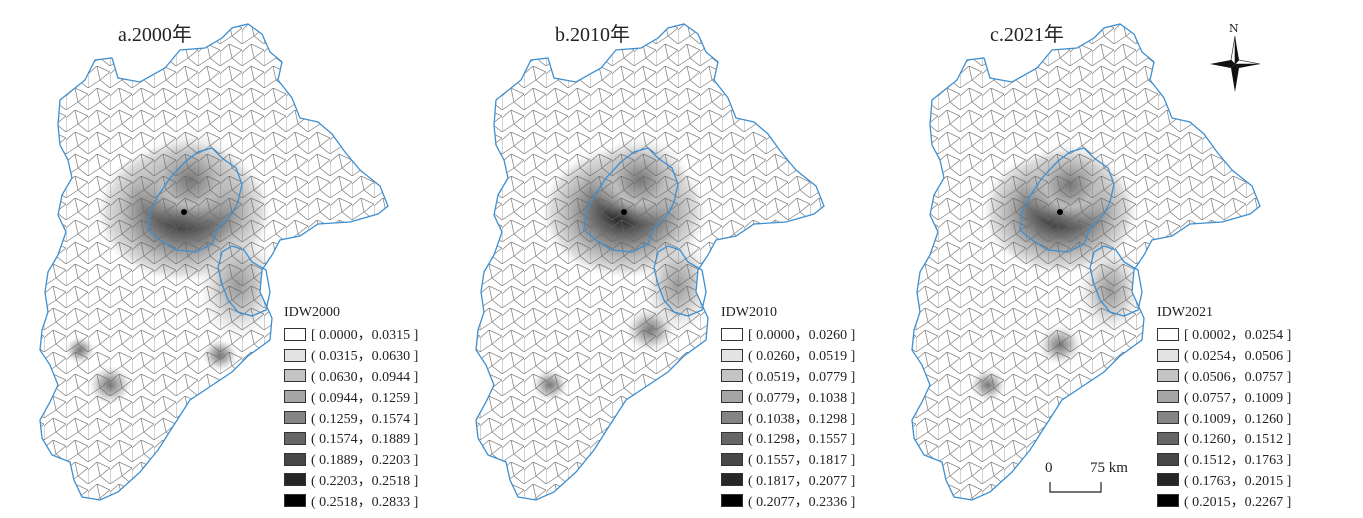  Describe the element at coordinates (1075, 487) in the screenshot. I see `scale-bar-line` at that location.